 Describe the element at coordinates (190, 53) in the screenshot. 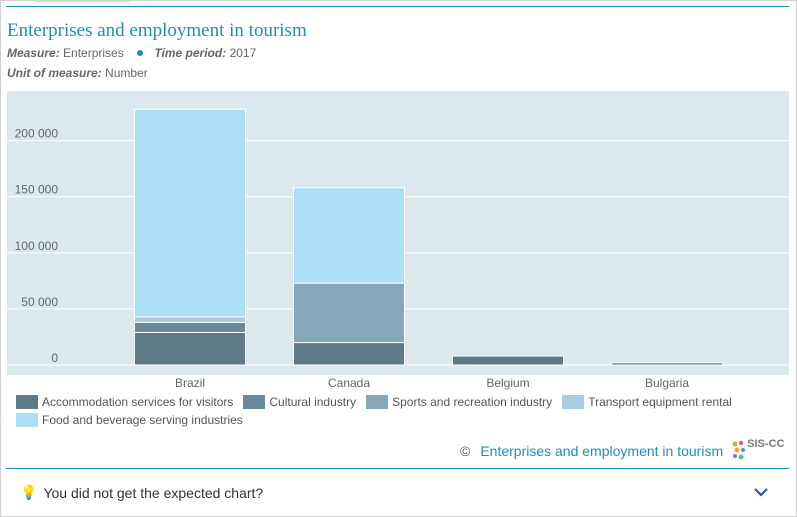

I see `time-period-label: Time period:` at that location.